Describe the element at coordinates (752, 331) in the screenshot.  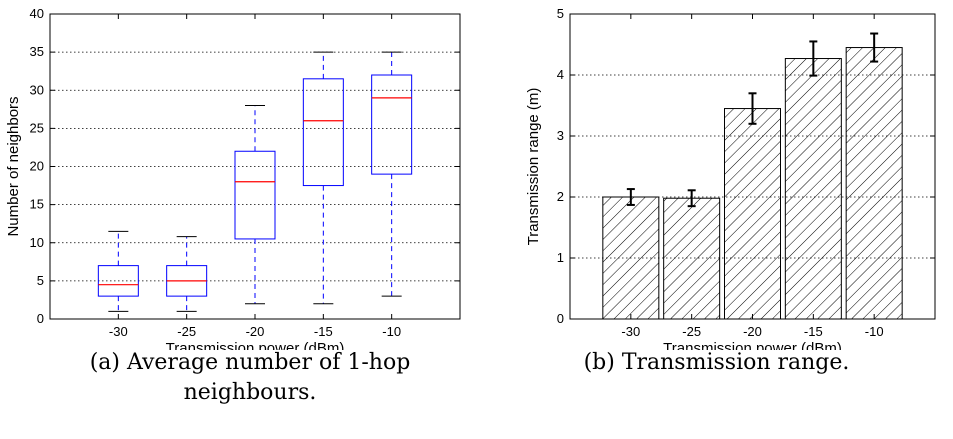
I see `b-xtick-label: -20` at that location.